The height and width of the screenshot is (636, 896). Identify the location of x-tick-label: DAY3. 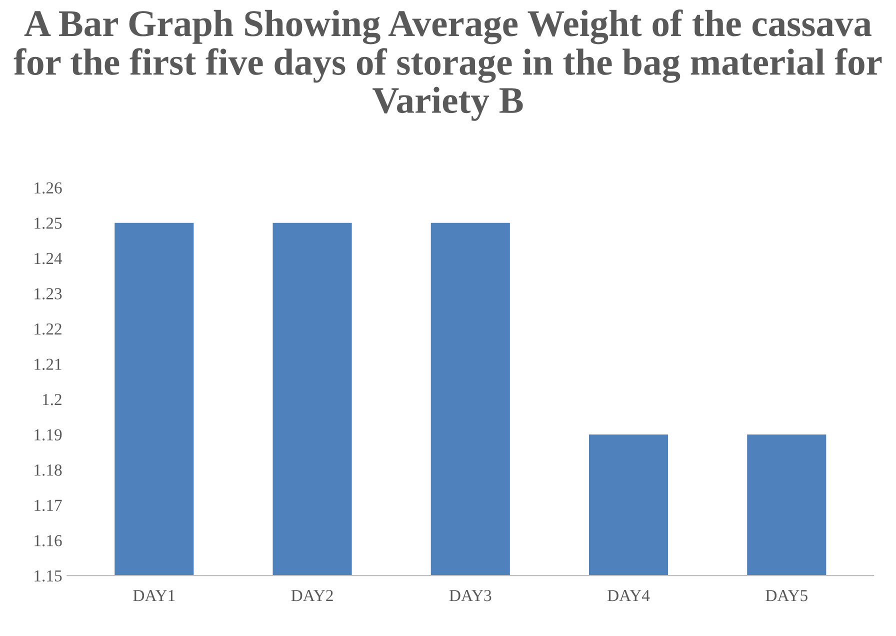
(470, 596).